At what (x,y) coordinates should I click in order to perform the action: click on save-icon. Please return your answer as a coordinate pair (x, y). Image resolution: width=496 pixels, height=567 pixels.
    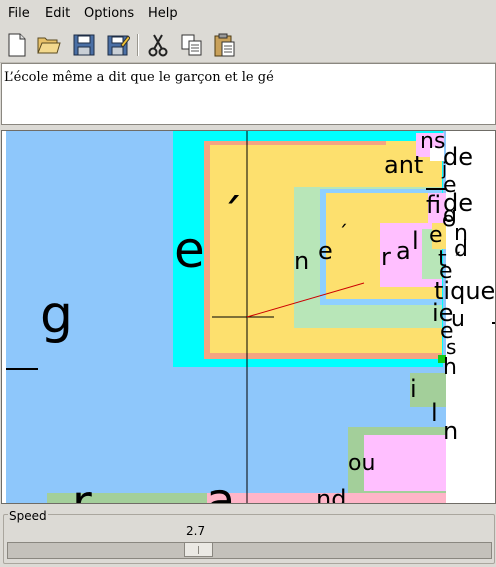
    Looking at the image, I should click on (84, 45).